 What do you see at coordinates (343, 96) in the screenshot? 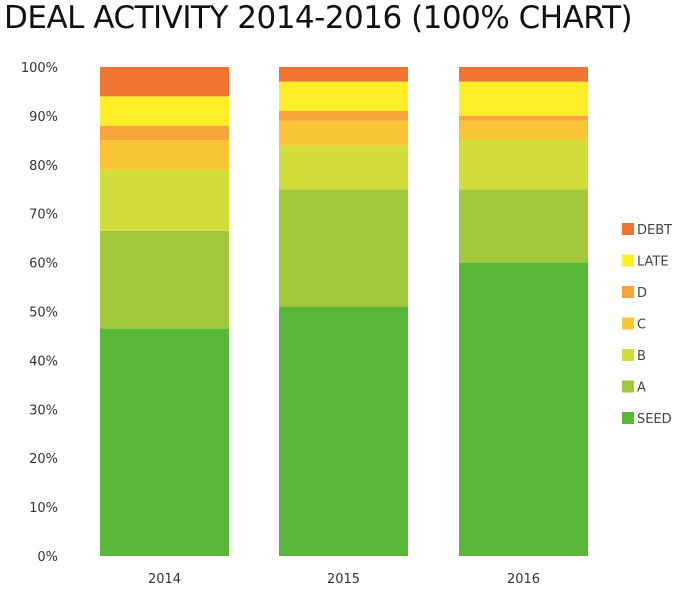
I see `bar-segment-late-2015` at bounding box center [343, 96].